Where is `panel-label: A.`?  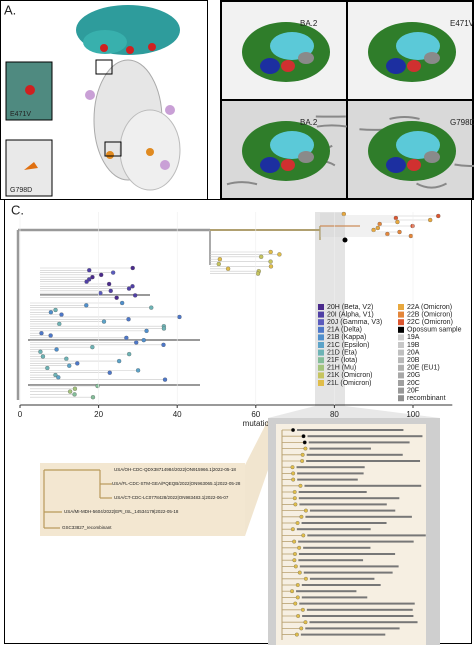
panel-label: A. is located at coordinates (10, 9).